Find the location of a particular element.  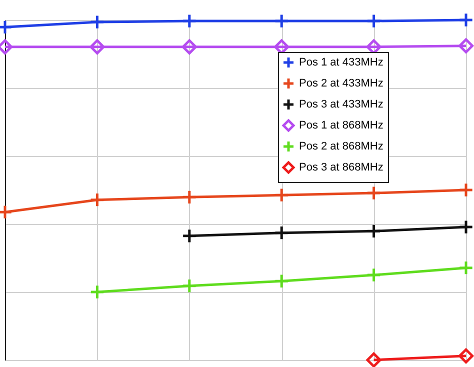

legend-label: Pos 2 at 433MHz is located at coordinates (341, 84).